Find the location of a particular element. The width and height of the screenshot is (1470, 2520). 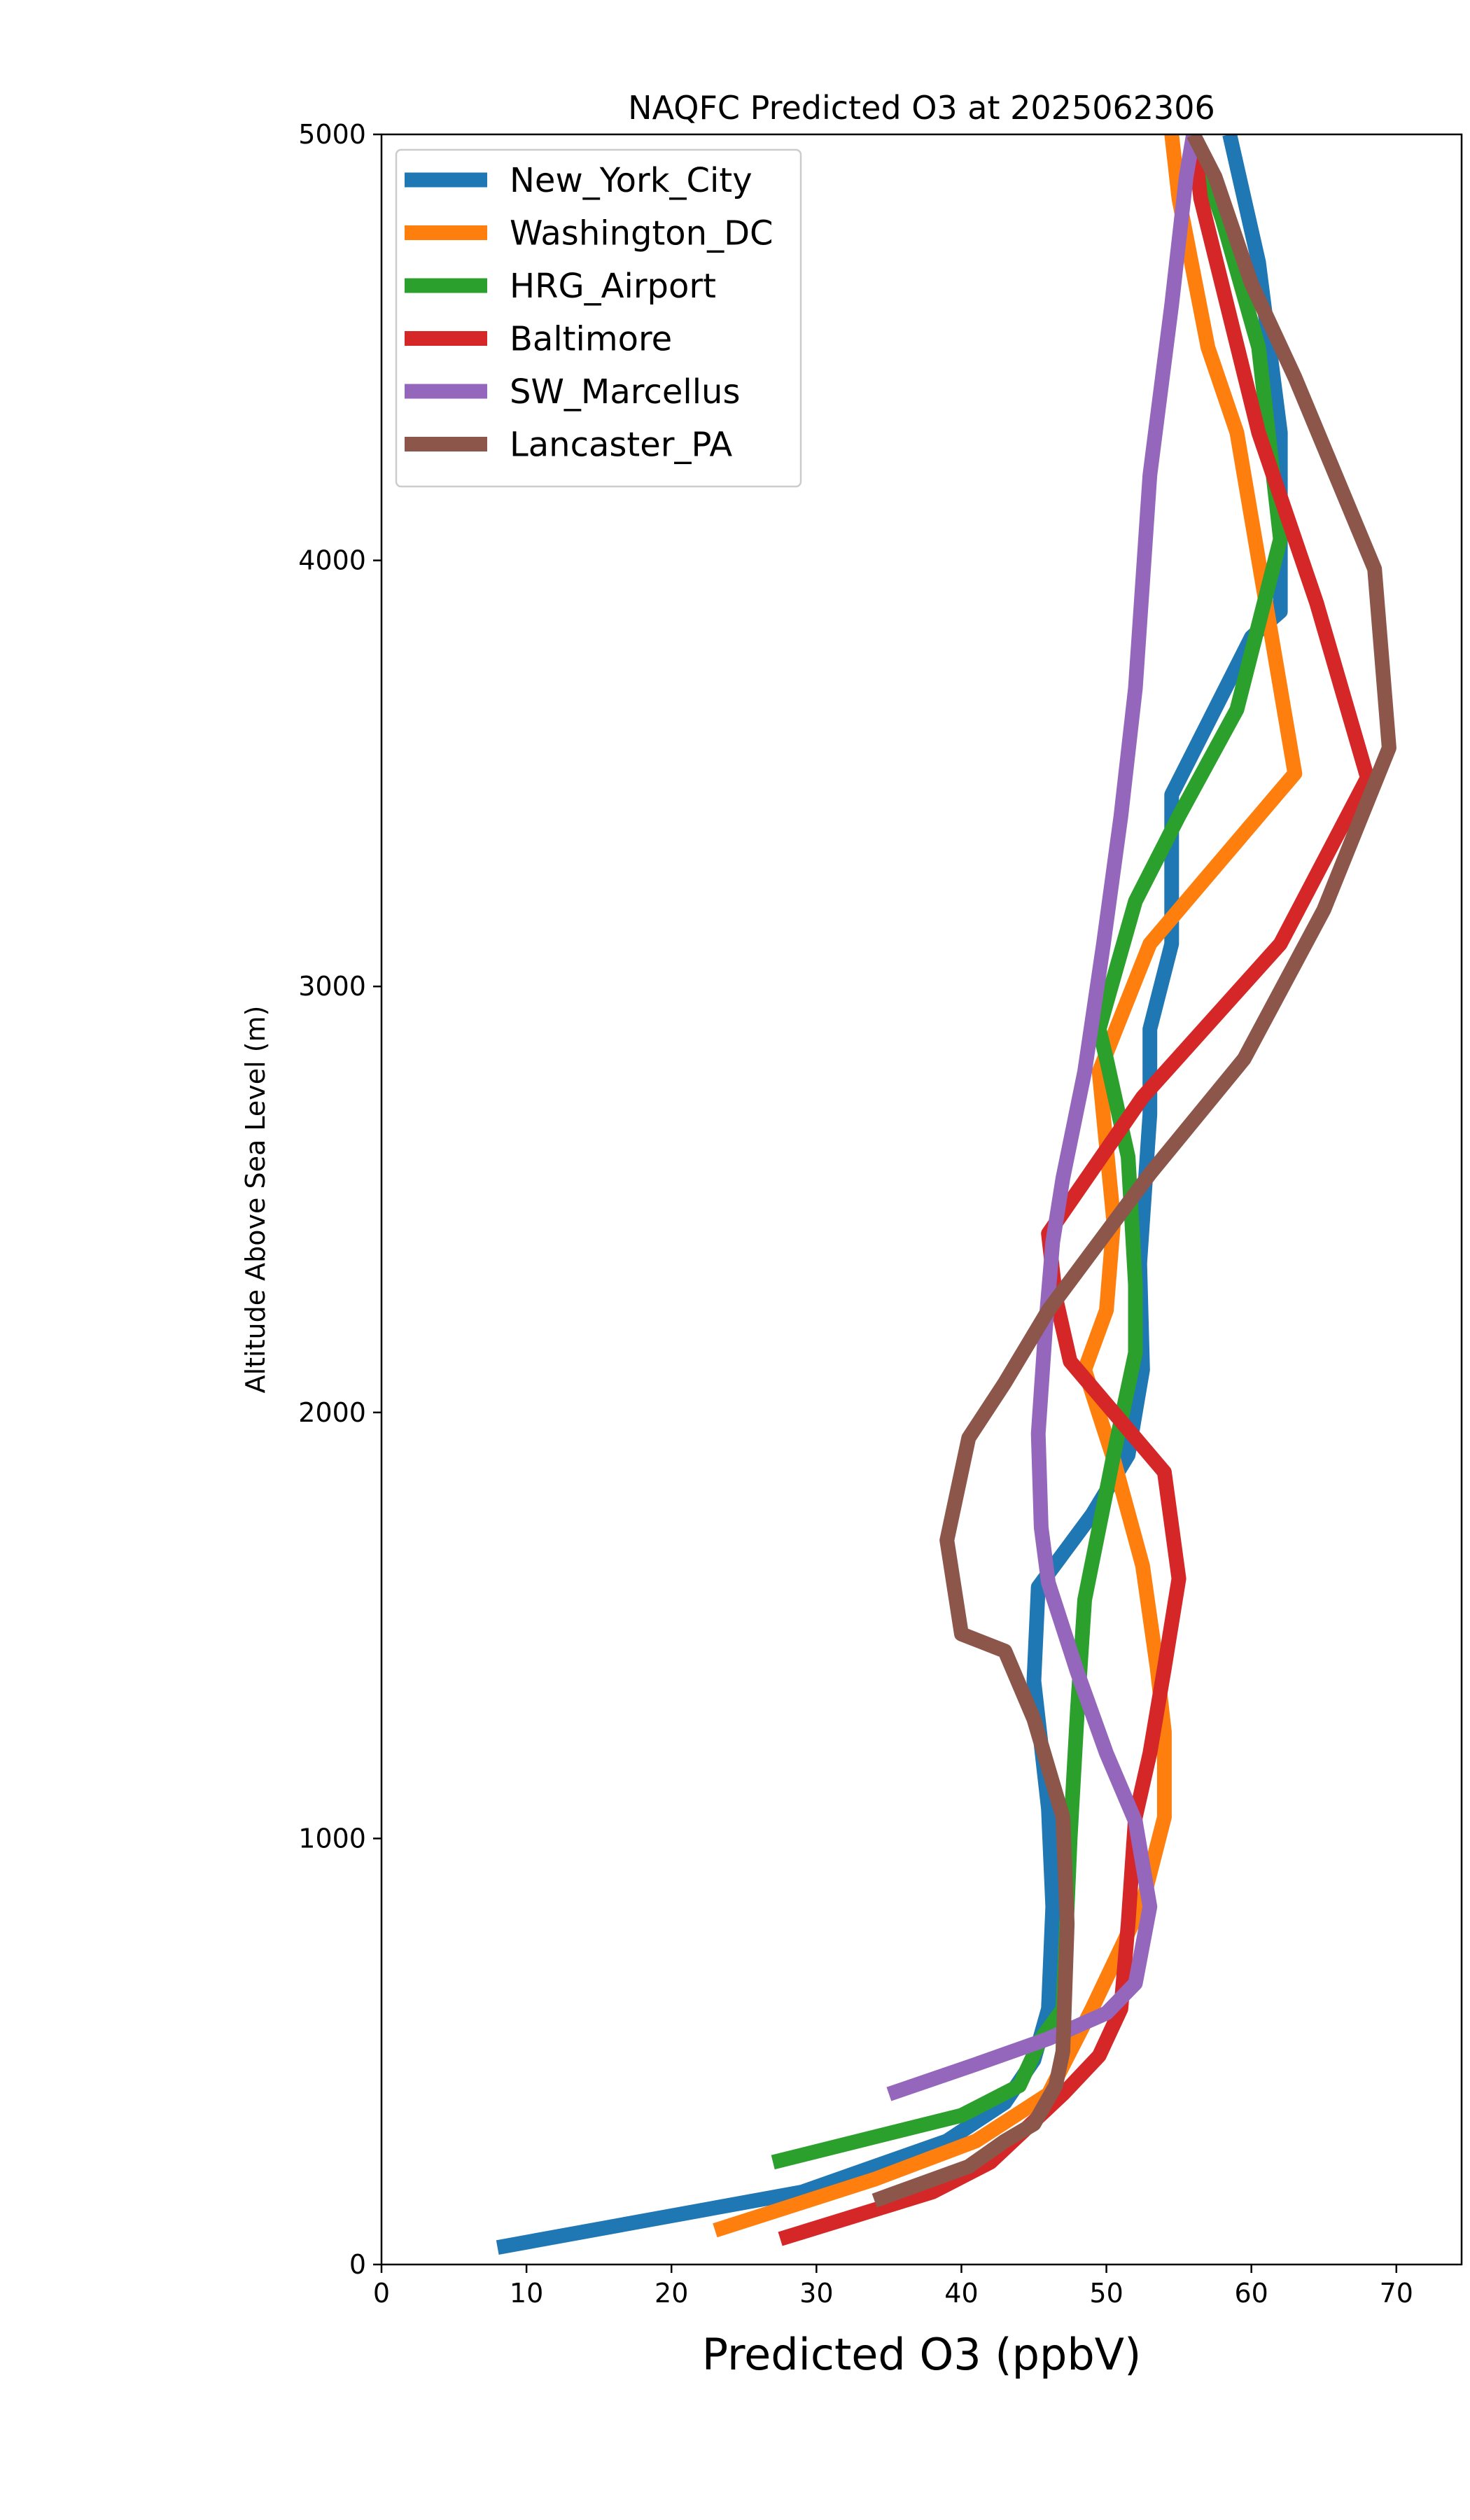

x-axis-label: Predicted O3 (ppbV) is located at coordinates (922, 2354).